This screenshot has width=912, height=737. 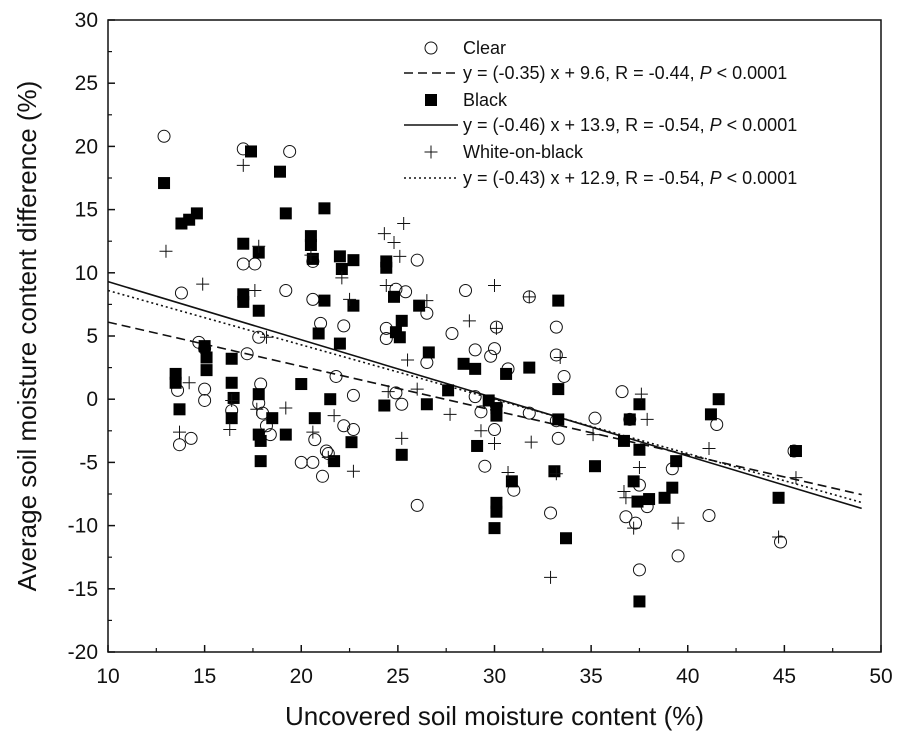 I want to click on y-tick-label: 15, so click(x=86, y=210).